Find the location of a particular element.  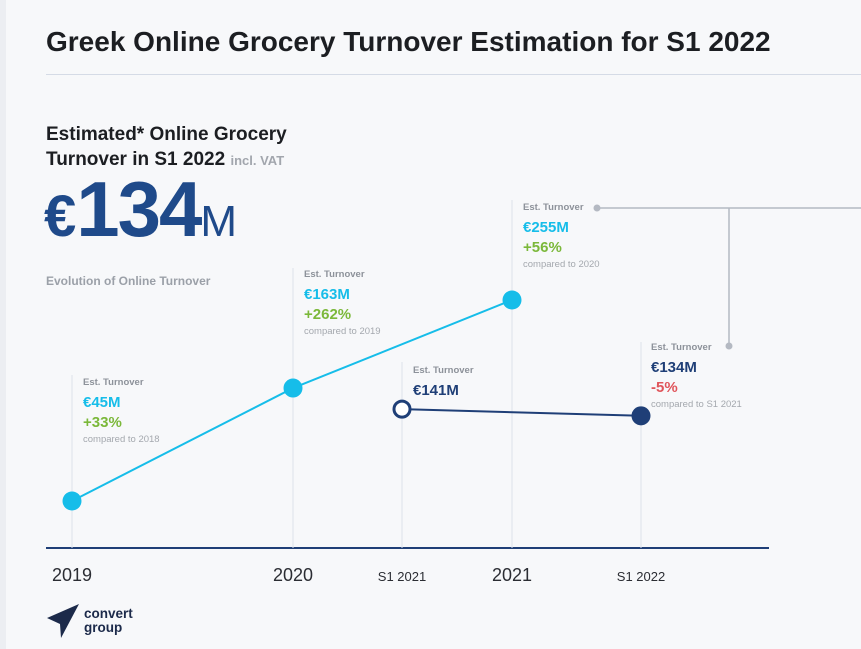

headline-line-2-text: Turnover in S1 2022 is located at coordinates (136, 159).